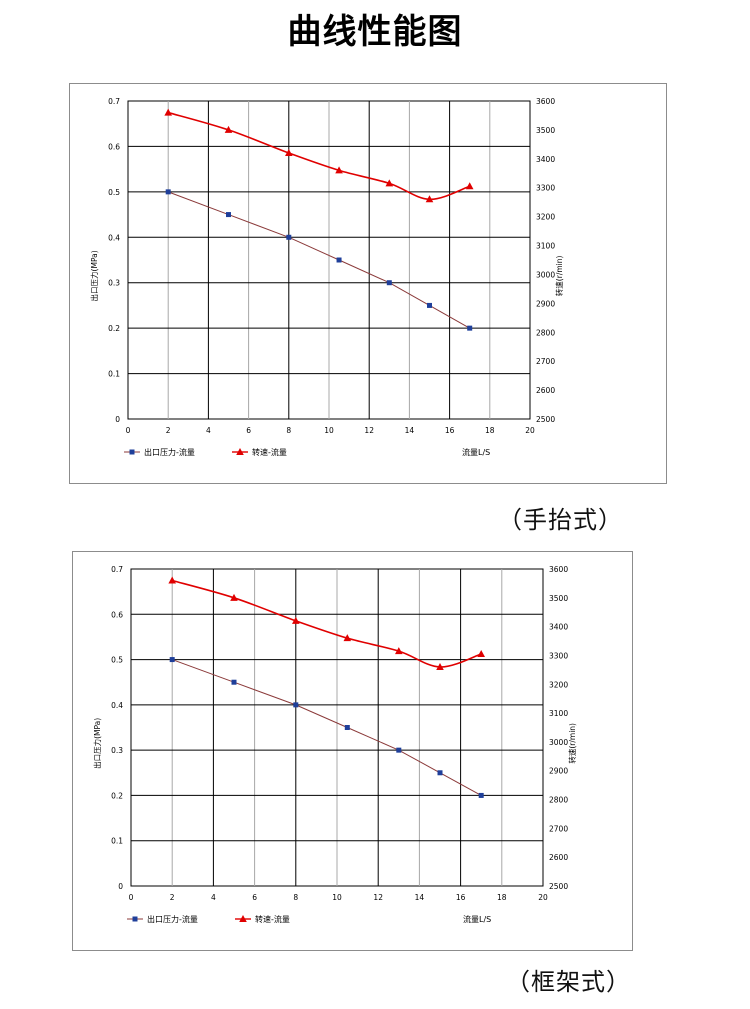 Image resolution: width=750 pixels, height=1009 pixels. Describe the element at coordinates (114, 192) in the screenshot. I see `y-tick-label: 0.5` at that location.